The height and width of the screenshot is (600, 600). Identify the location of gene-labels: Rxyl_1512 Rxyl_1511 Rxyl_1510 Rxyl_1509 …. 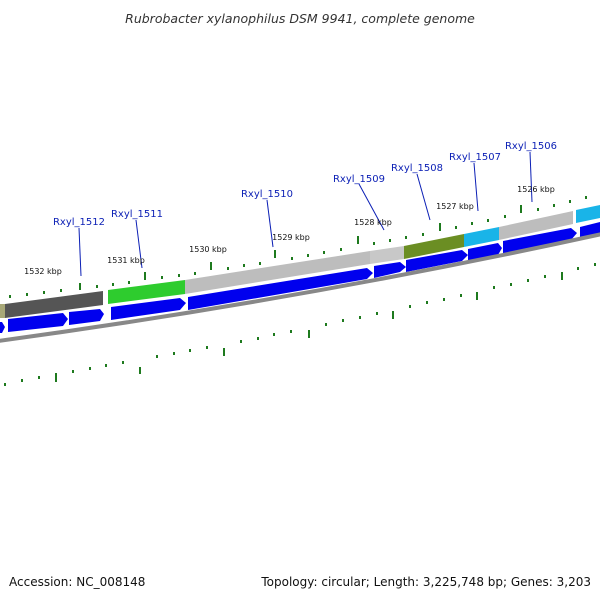
(305, 184).